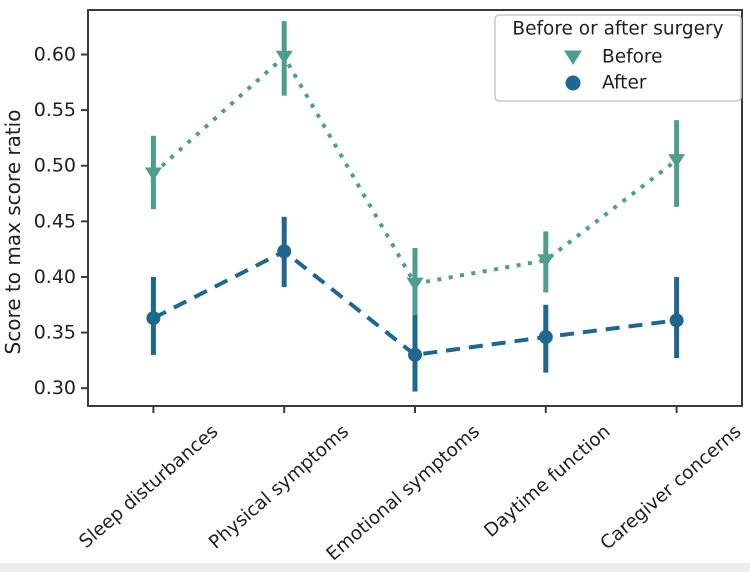  I want to click on y-axis-label: Score to max score ratio, so click(13, 232).